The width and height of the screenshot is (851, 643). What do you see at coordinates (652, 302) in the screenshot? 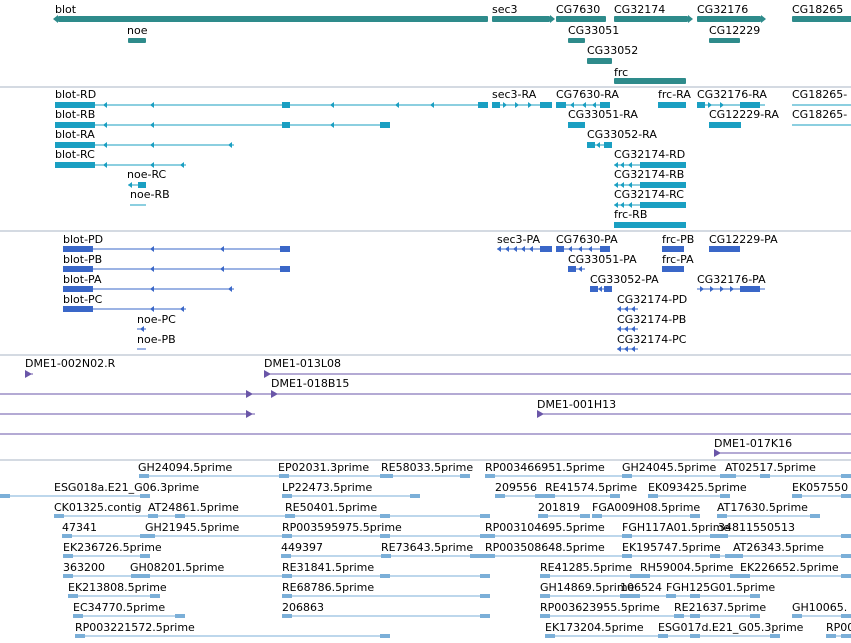
I see `protein-cg32174-pd: CG32174-PD` at bounding box center [652, 302].